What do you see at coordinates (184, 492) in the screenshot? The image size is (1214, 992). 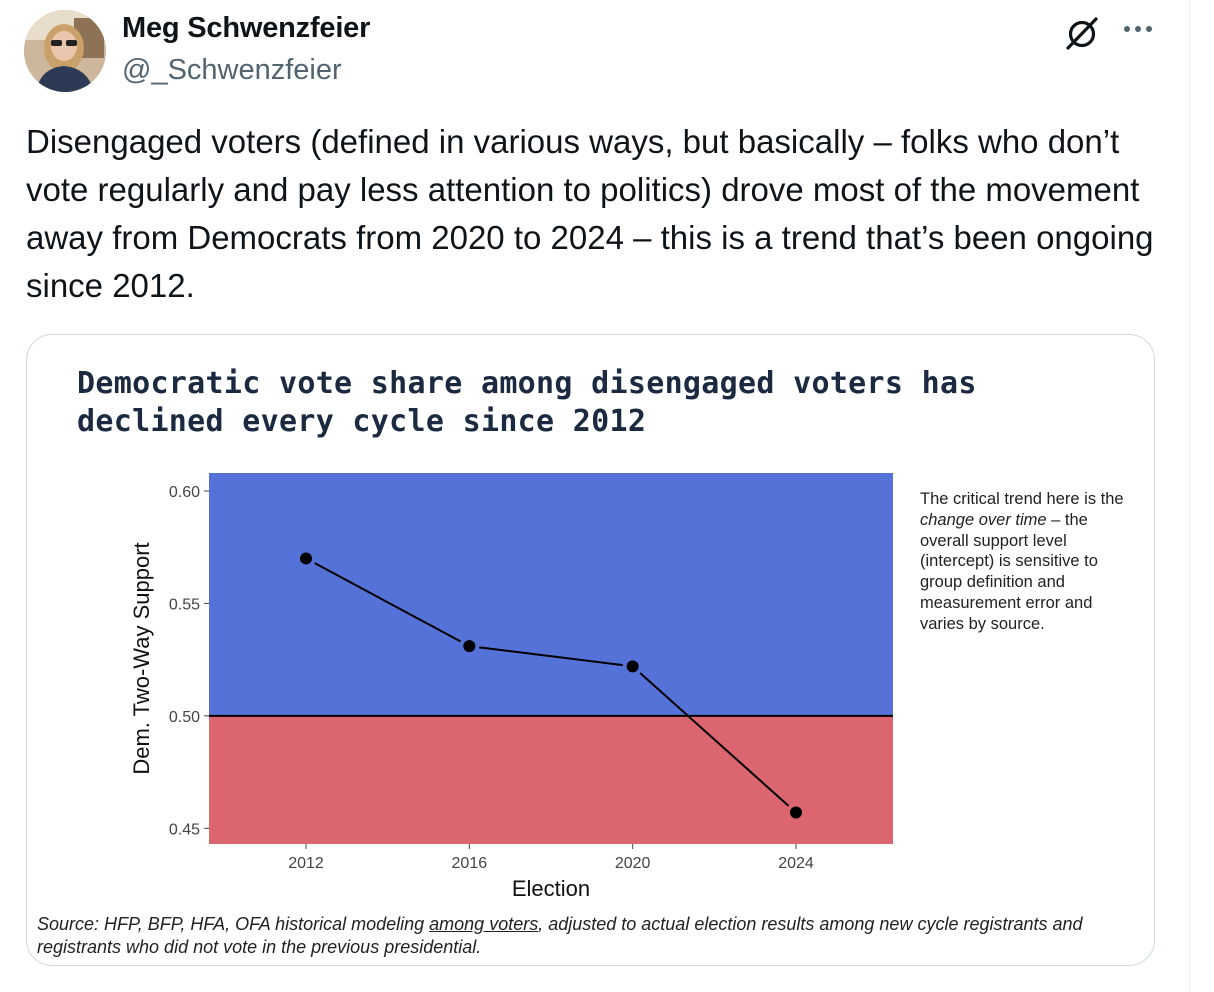 I see `y-tick-label: 0.60` at bounding box center [184, 492].